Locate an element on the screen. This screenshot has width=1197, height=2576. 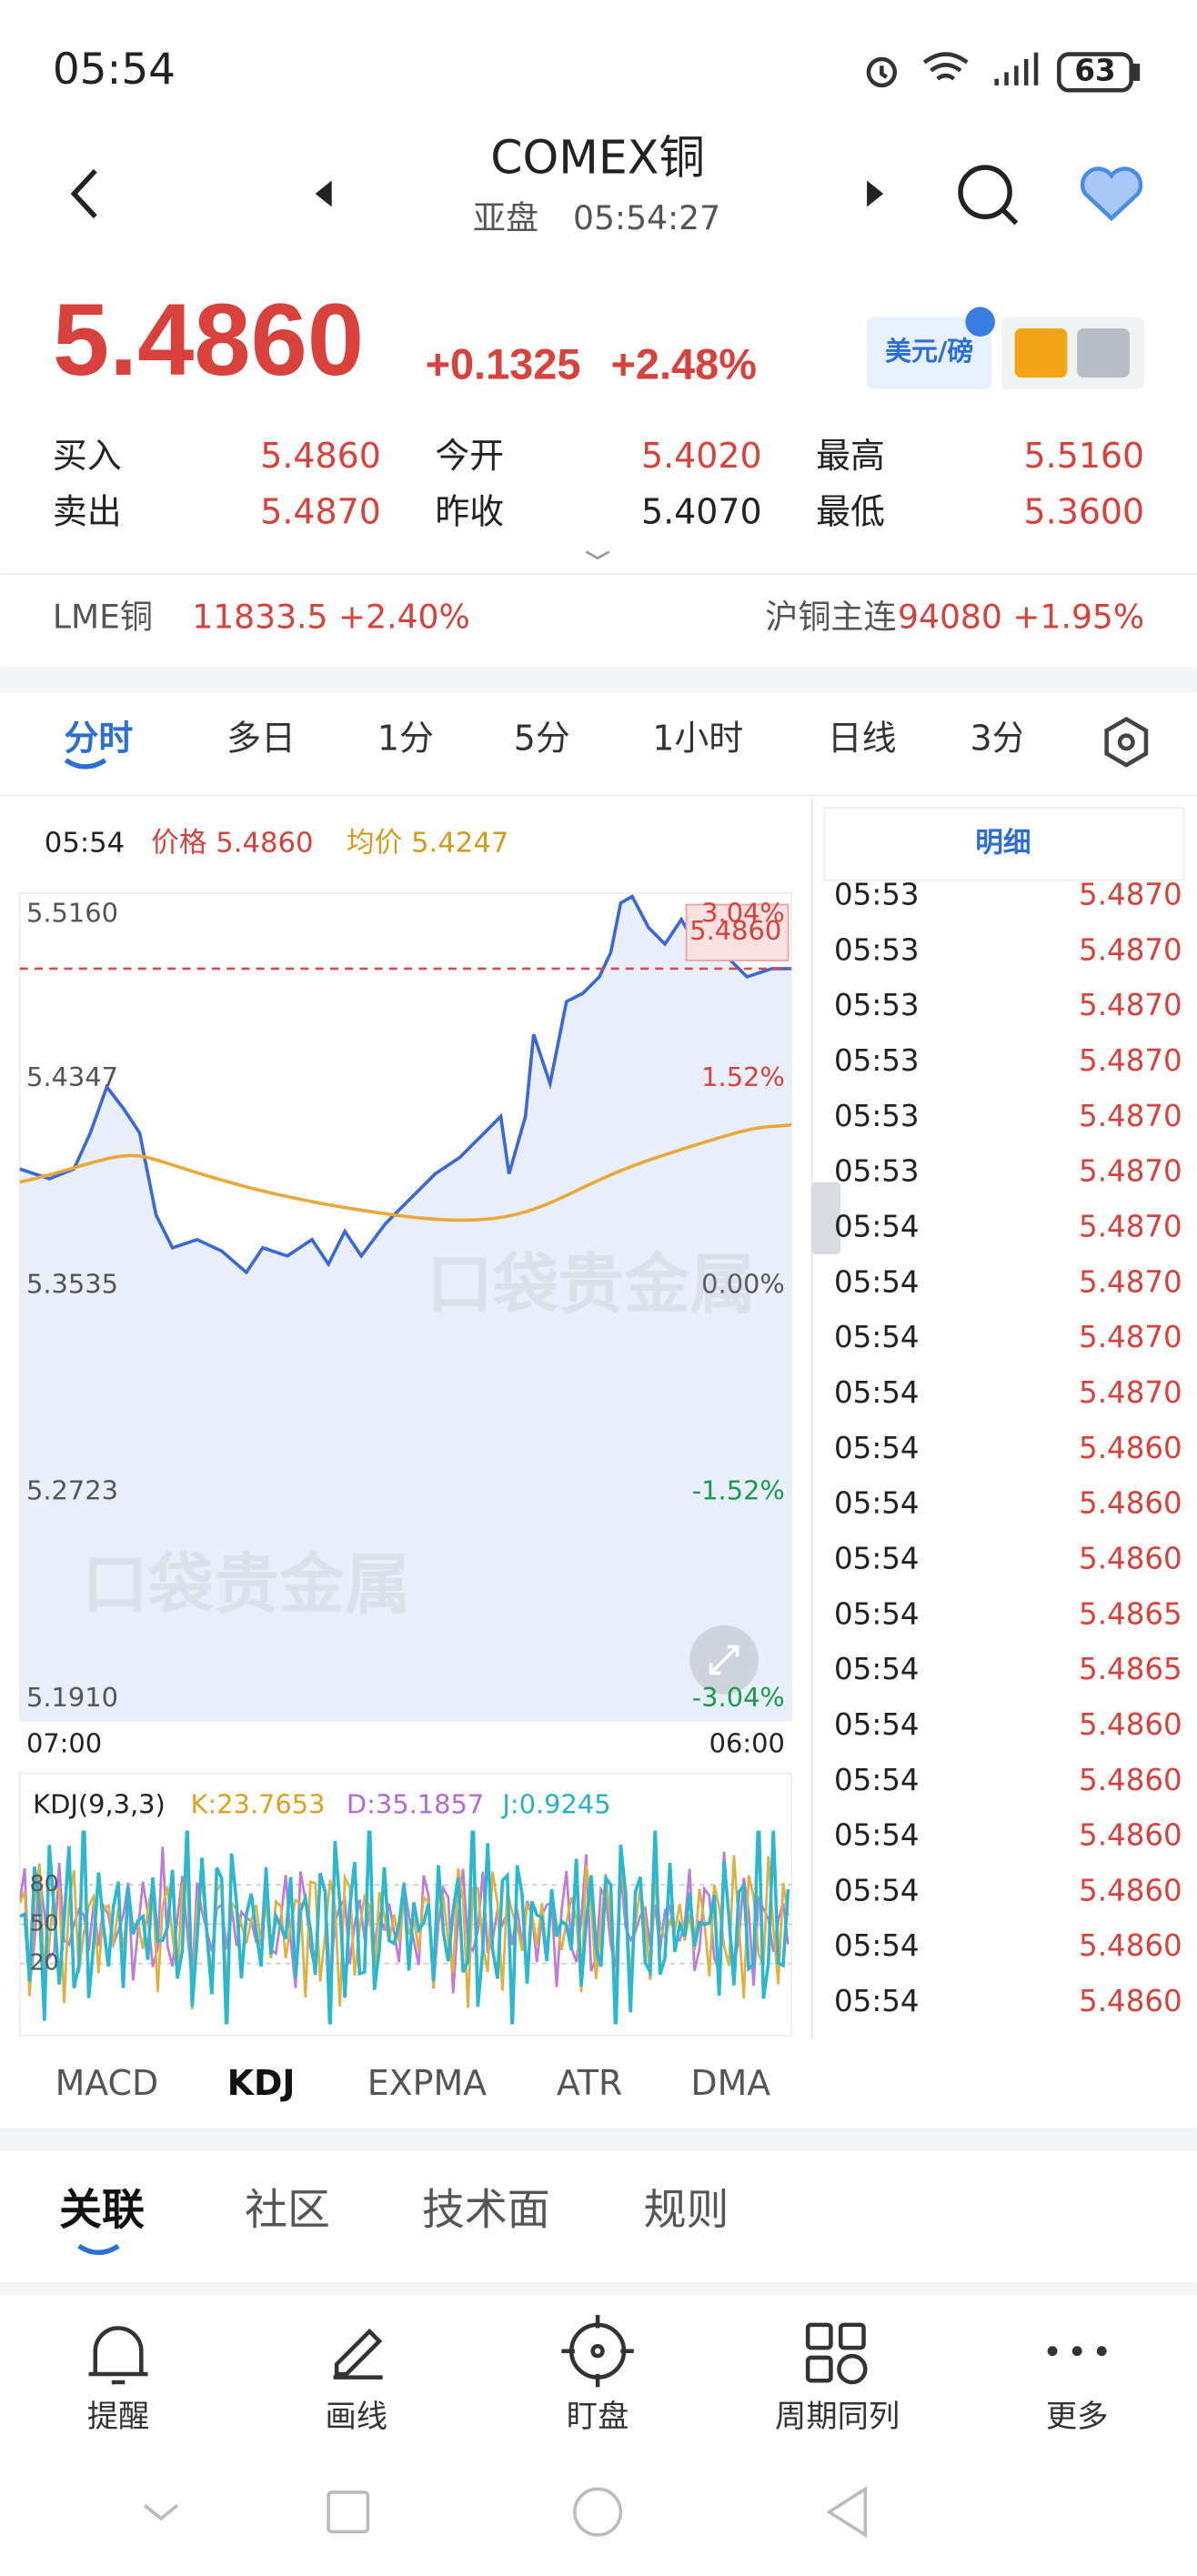
detail-price: 5.4865 is located at coordinates (1130, 1669).